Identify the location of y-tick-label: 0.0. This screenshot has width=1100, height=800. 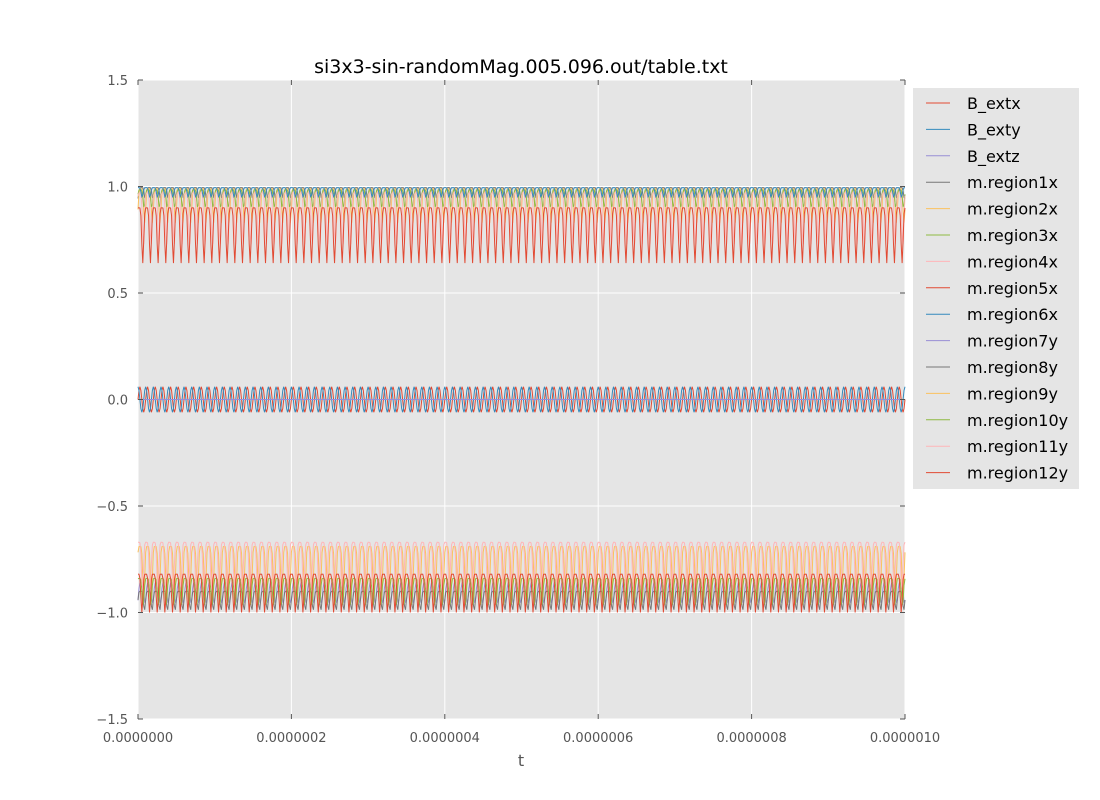
(117, 401).